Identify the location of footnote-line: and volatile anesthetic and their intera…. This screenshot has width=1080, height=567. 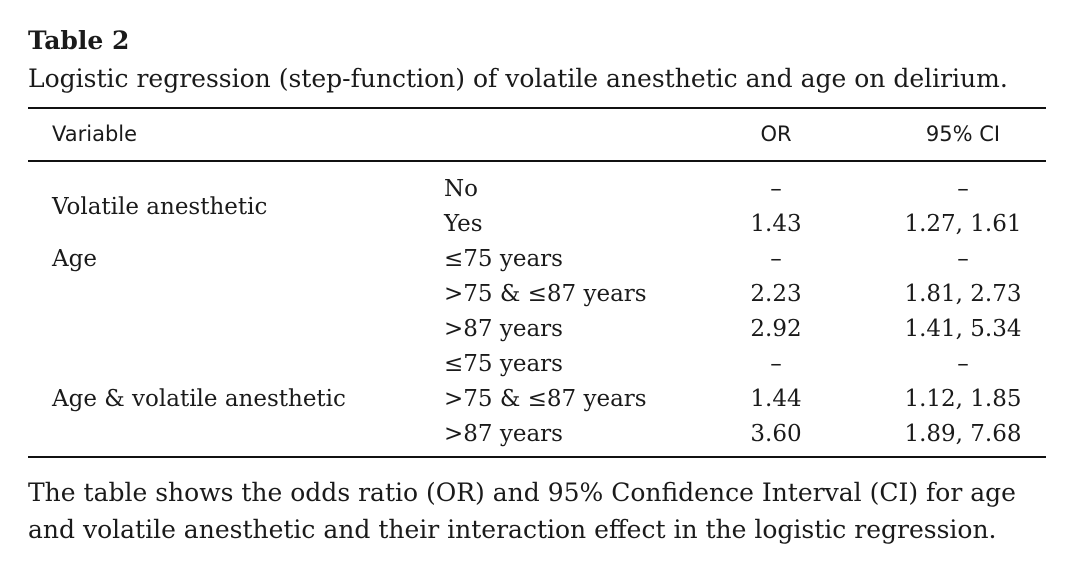
(512, 529).